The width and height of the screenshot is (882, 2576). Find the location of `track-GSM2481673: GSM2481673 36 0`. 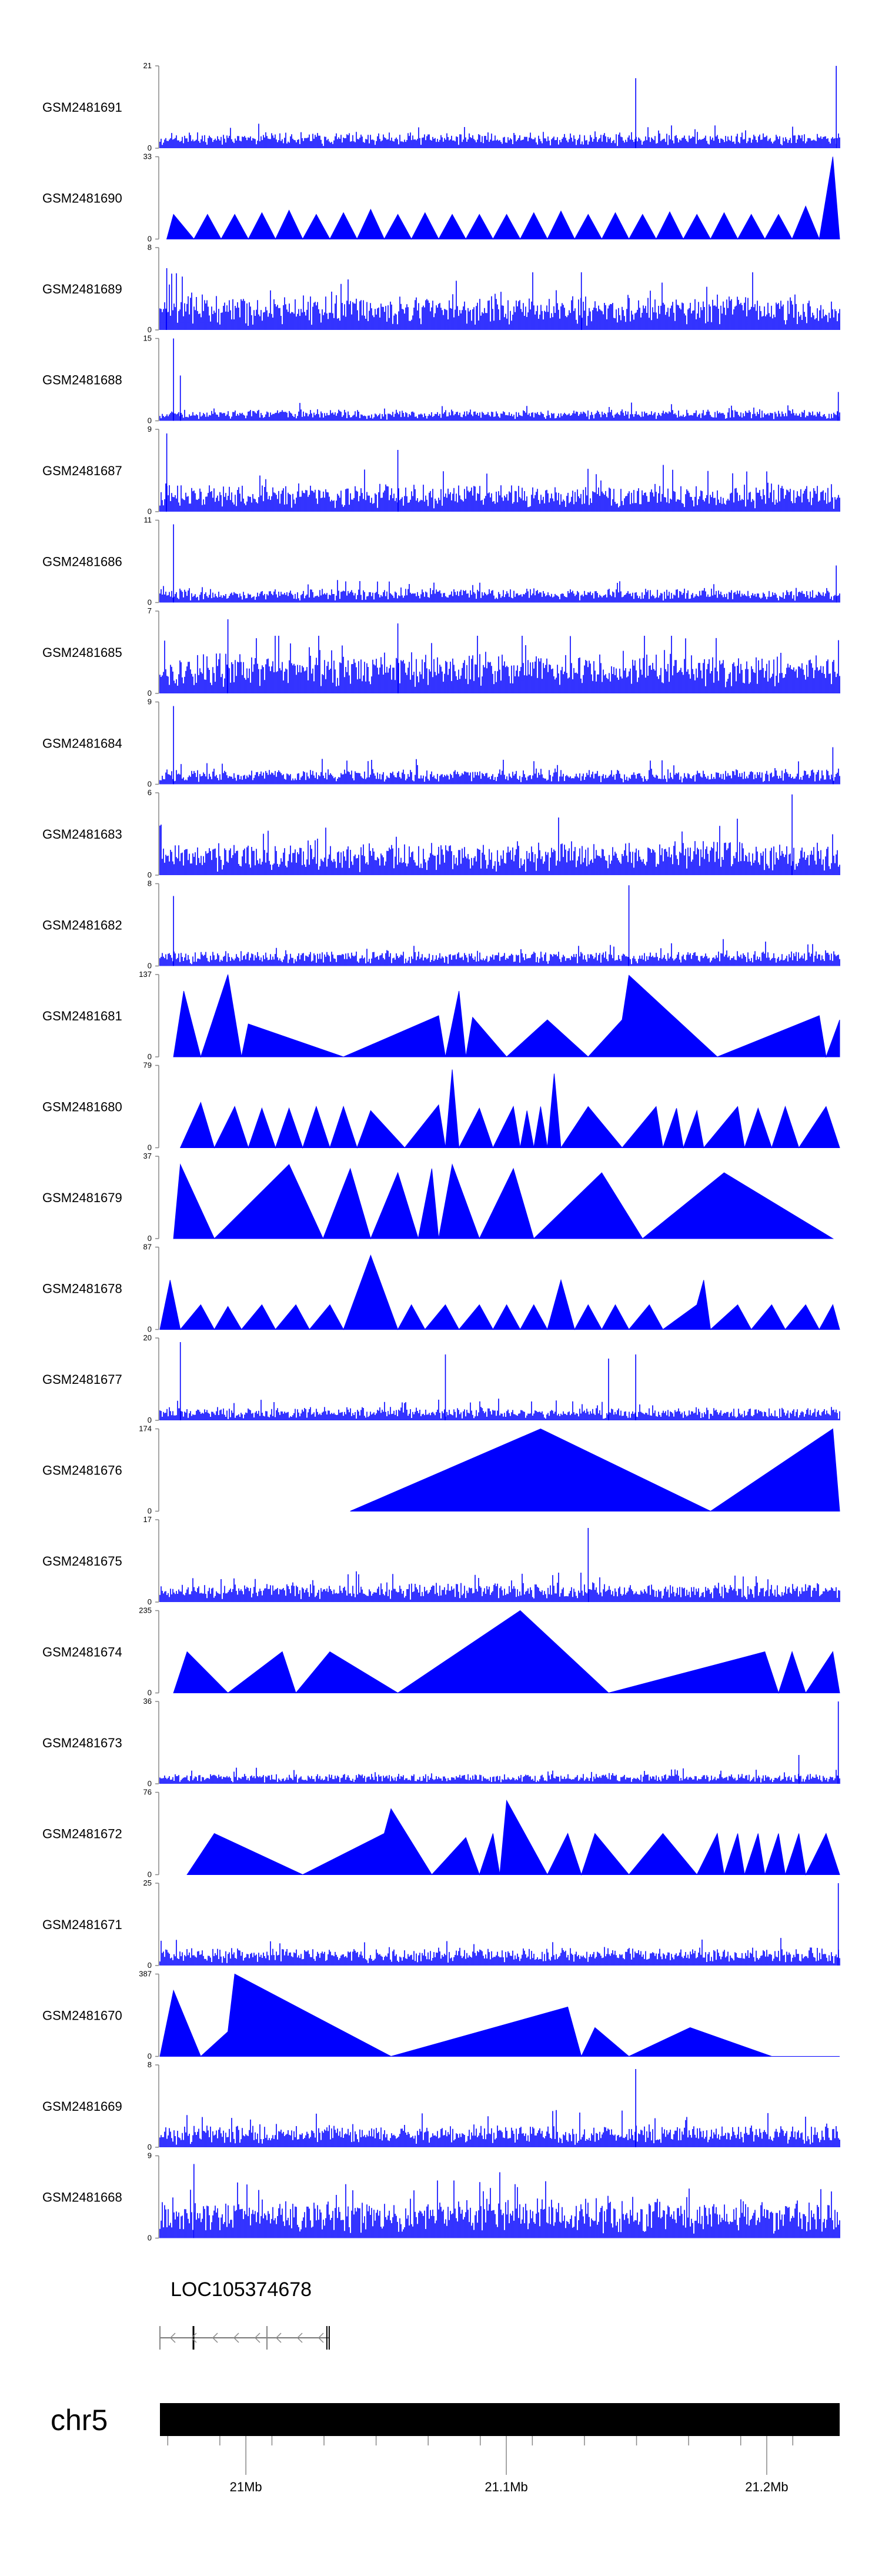

track-GSM2481673: GSM2481673 36 0 is located at coordinates (441, 1742).